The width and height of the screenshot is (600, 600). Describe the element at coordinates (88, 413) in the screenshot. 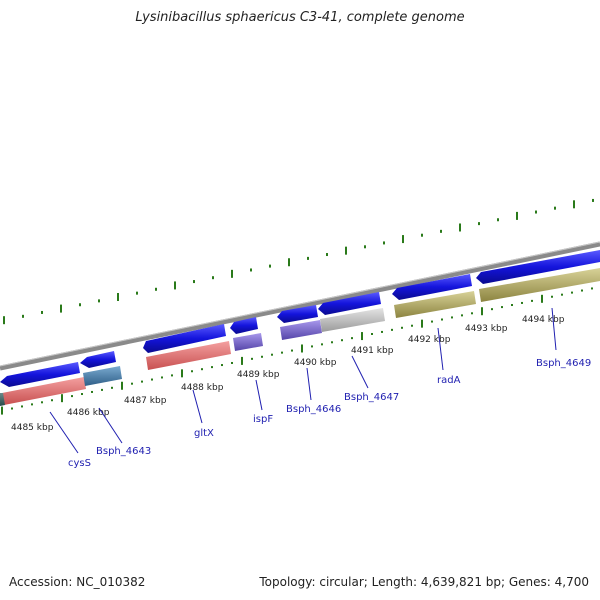

I see `kbp-label: 4486 kbp` at that location.